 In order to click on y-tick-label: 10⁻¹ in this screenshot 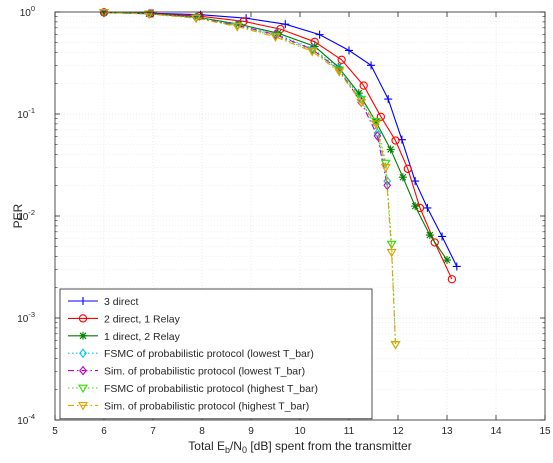, I will do `click(26, 113)`.